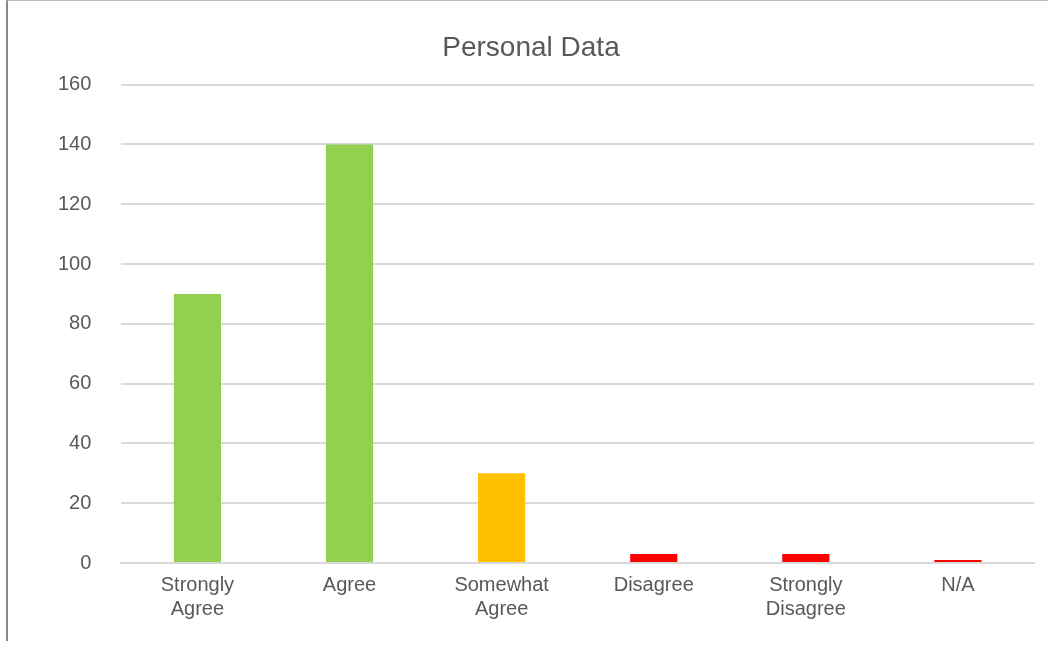  I want to click on y-tick-label: 80, so click(80, 322).